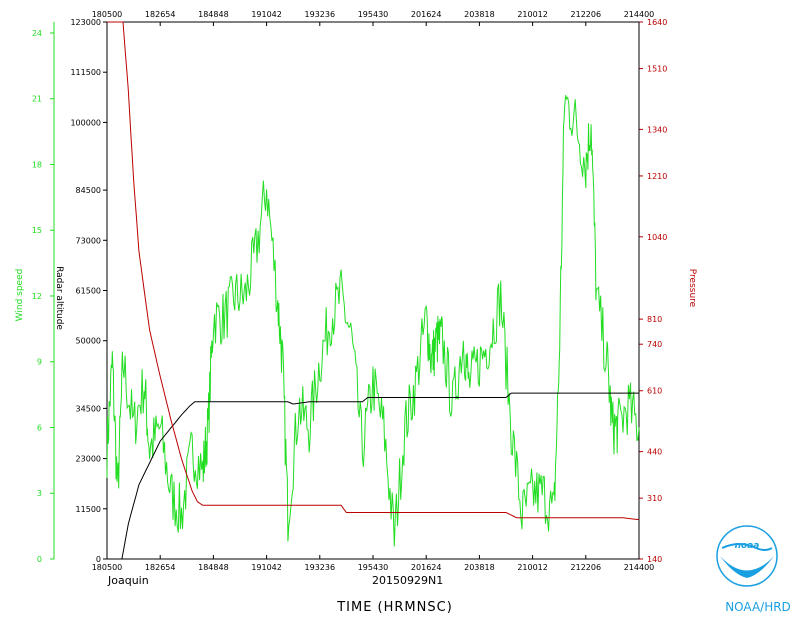 Image resolution: width=800 pixels, height=640 pixels. Describe the element at coordinates (532, 14) in the screenshot. I see `time-tick-label-top: 210012` at that location.